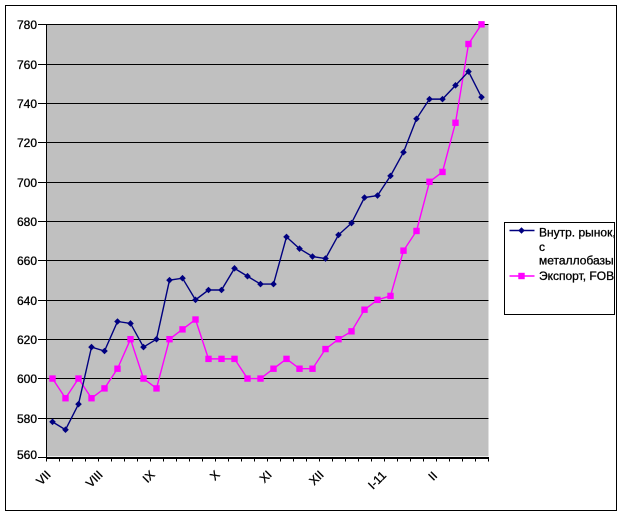 The height and width of the screenshot is (517, 624). I want to click on svg-text: с, so click(542, 247).